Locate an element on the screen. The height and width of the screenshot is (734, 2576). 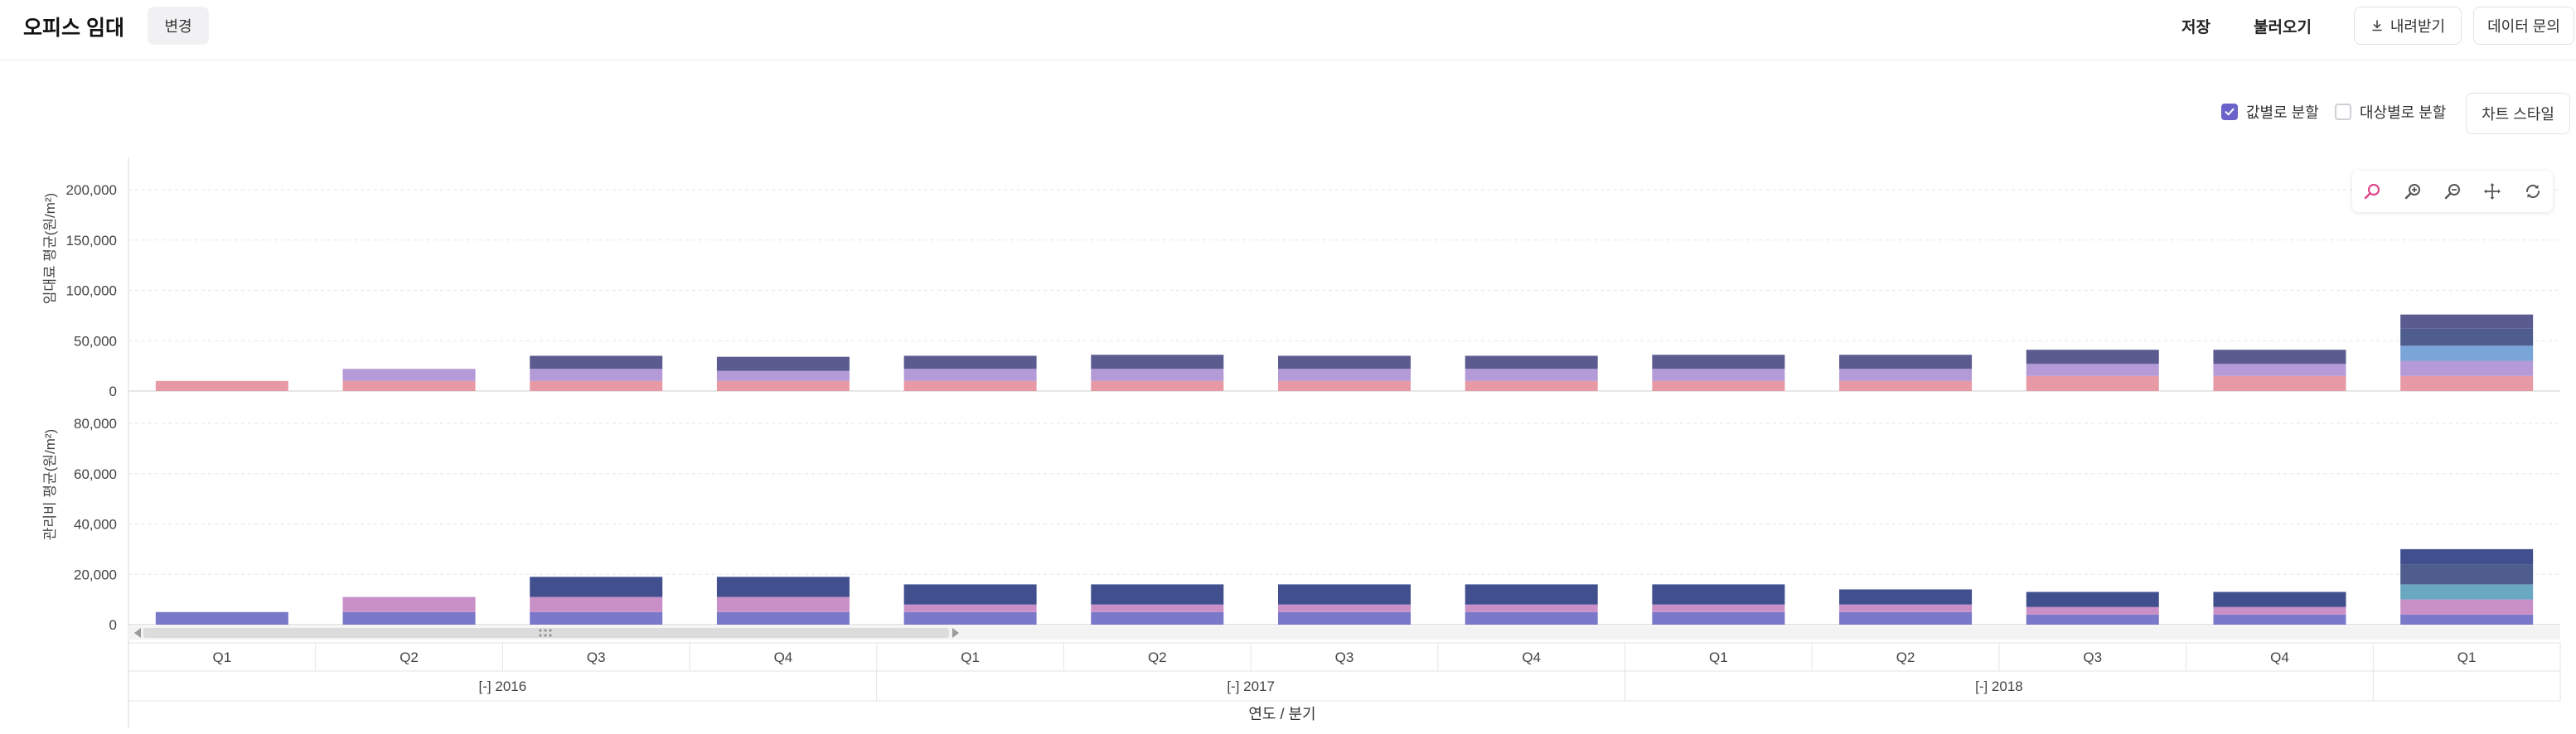
x-group-label: [-] 2017 is located at coordinates (1251, 686).